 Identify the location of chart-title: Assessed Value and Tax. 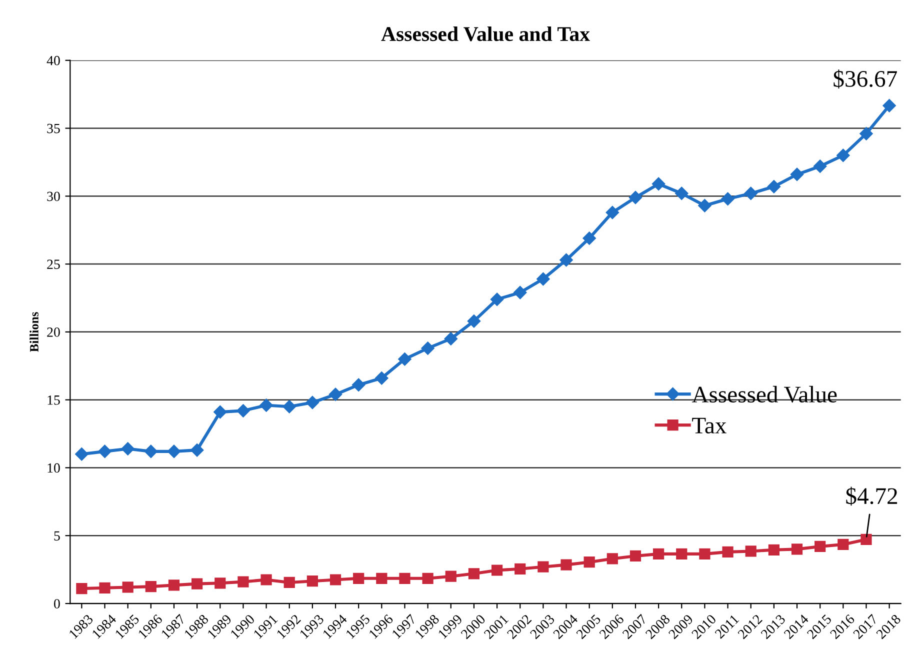
(485, 34).